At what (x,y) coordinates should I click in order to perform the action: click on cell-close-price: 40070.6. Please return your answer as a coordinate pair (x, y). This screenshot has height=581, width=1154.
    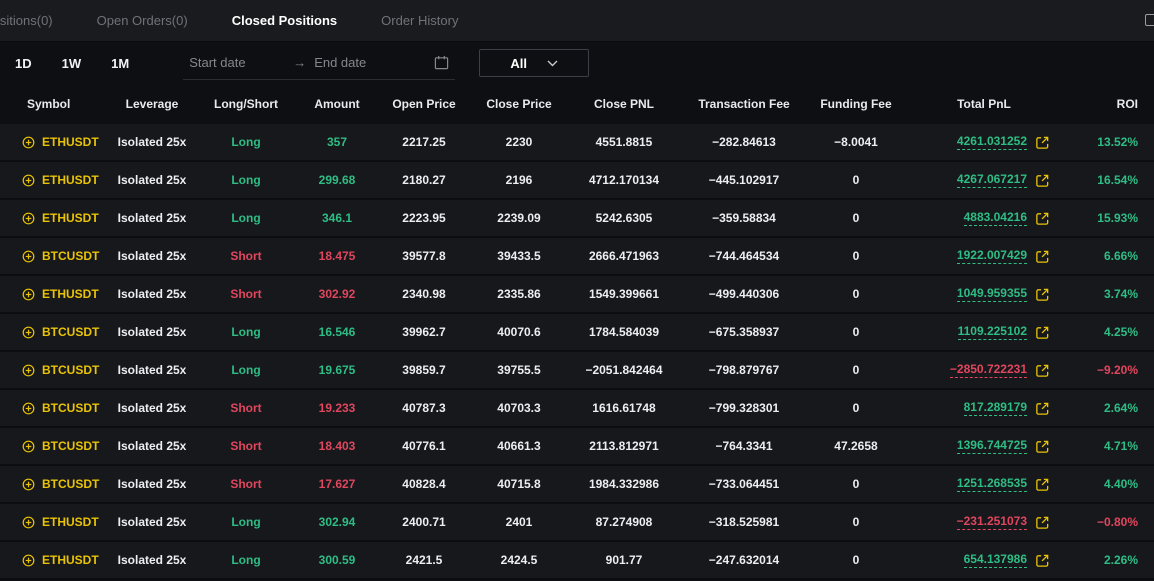
    Looking at the image, I should click on (519, 332).